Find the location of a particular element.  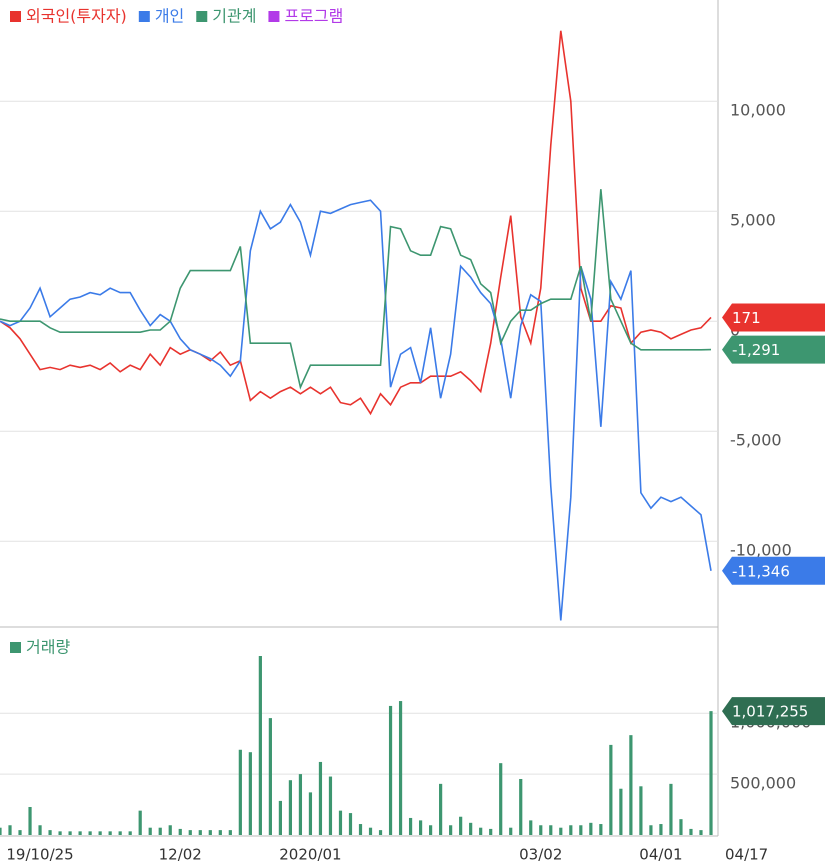

legend-label: 외국인(투자자) is located at coordinates (76, 16).